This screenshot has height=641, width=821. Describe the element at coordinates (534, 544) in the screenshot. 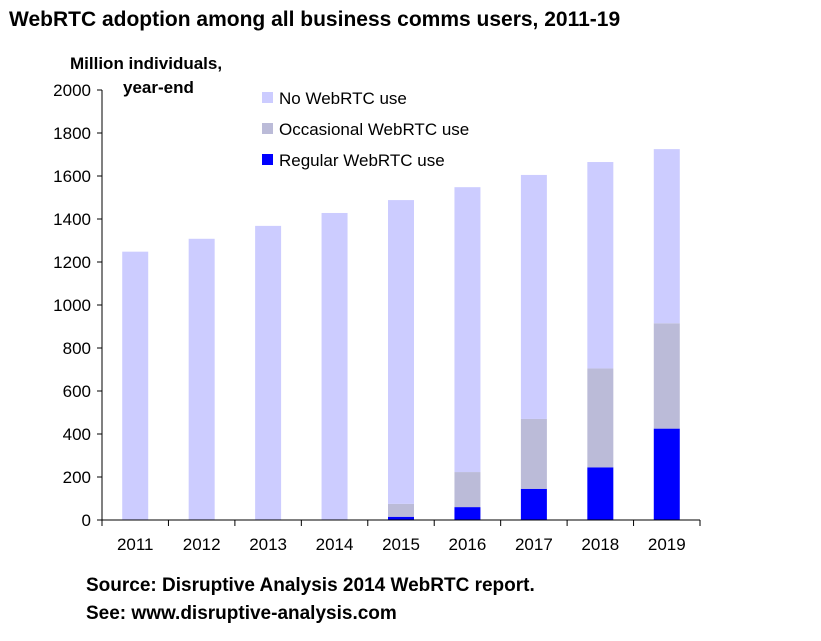

I see `x-tick-label-2017: 2017` at that location.